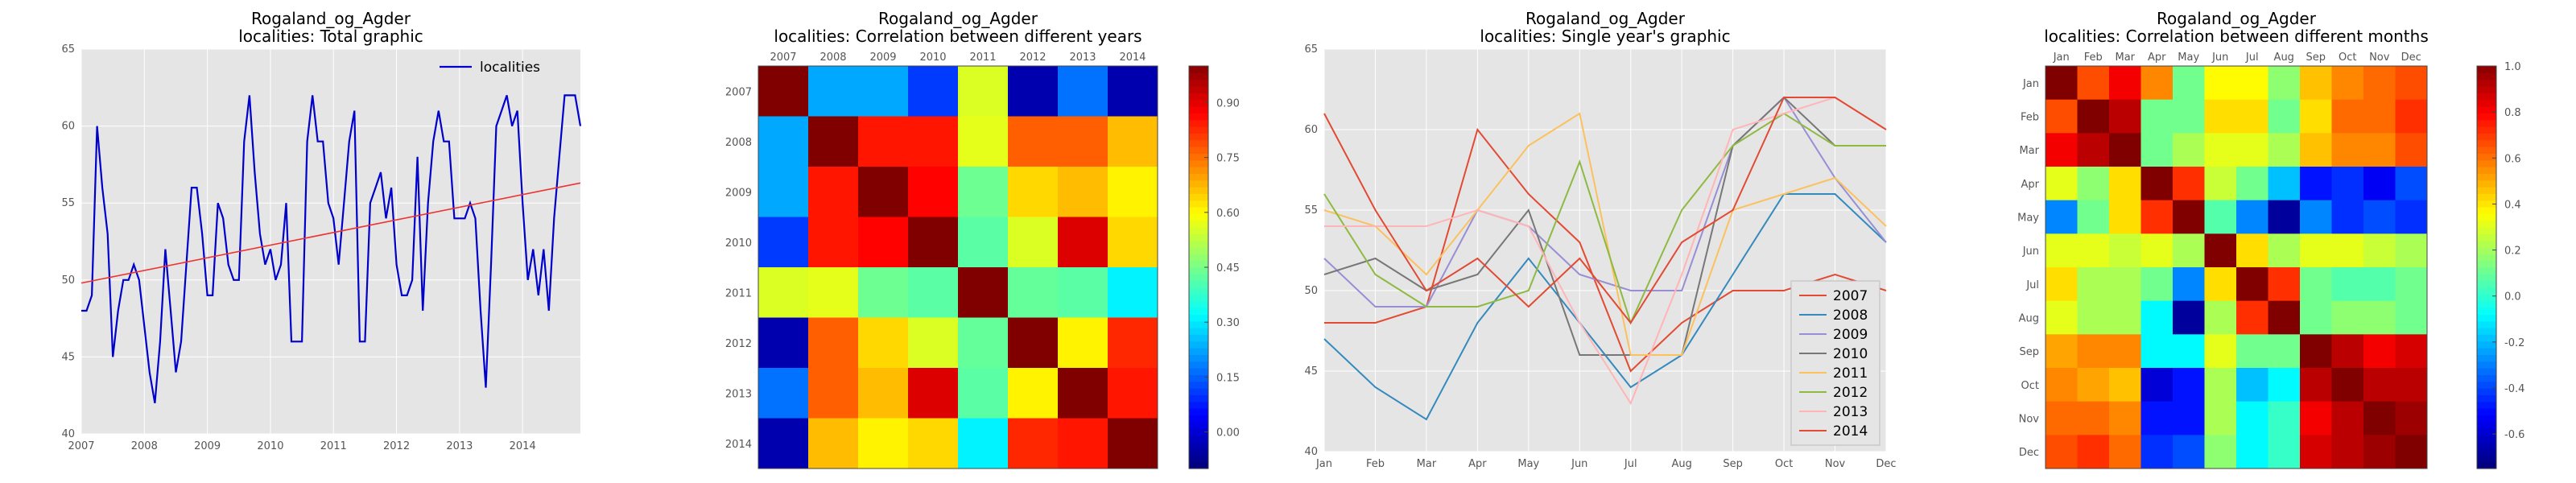  I want to click on chart2-ytick-label: 2007, so click(738, 92).